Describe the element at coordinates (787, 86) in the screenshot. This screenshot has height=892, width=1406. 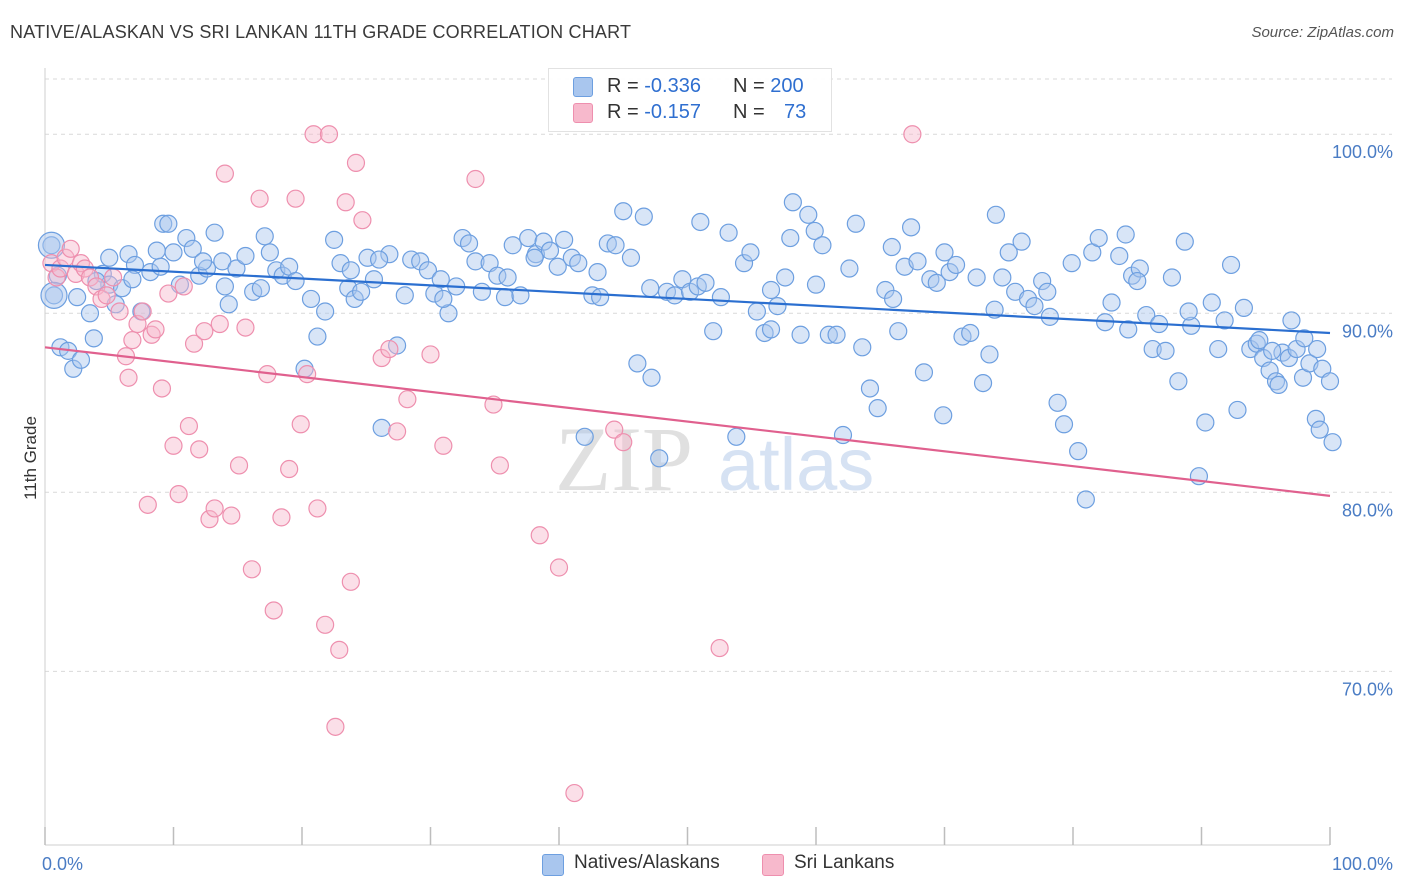
I see `n-value: 200` at that location.